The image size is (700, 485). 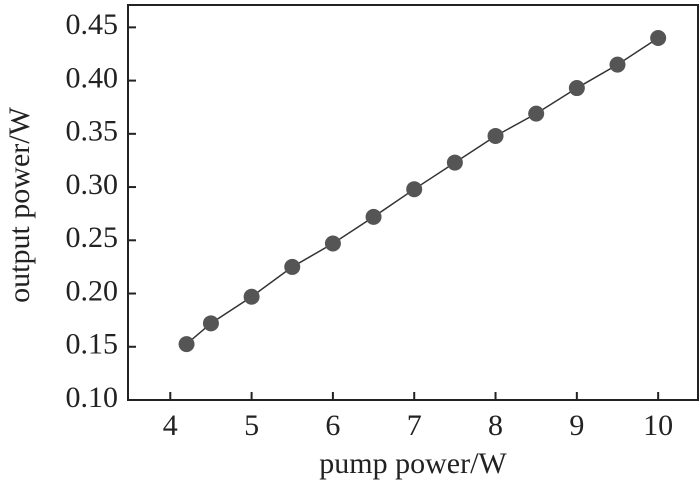 What do you see at coordinates (92, 131) in the screenshot?
I see `y-tick-label: 0.35` at bounding box center [92, 131].